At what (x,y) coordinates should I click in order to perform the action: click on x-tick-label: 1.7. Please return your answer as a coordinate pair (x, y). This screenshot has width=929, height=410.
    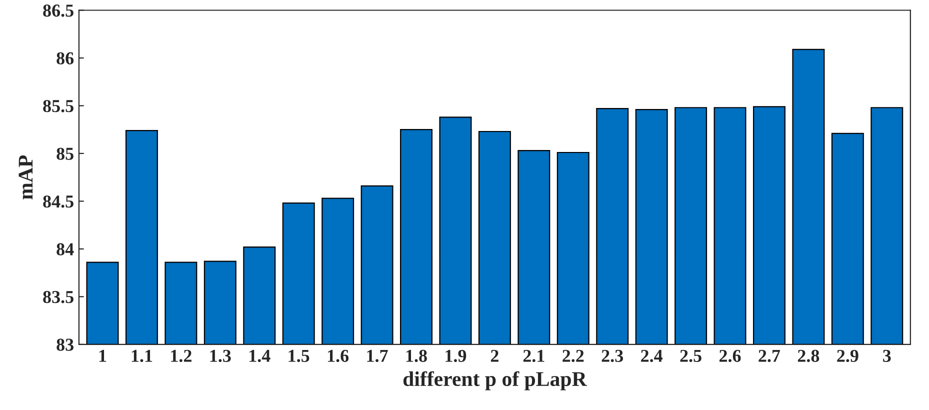
    Looking at the image, I should click on (377, 356).